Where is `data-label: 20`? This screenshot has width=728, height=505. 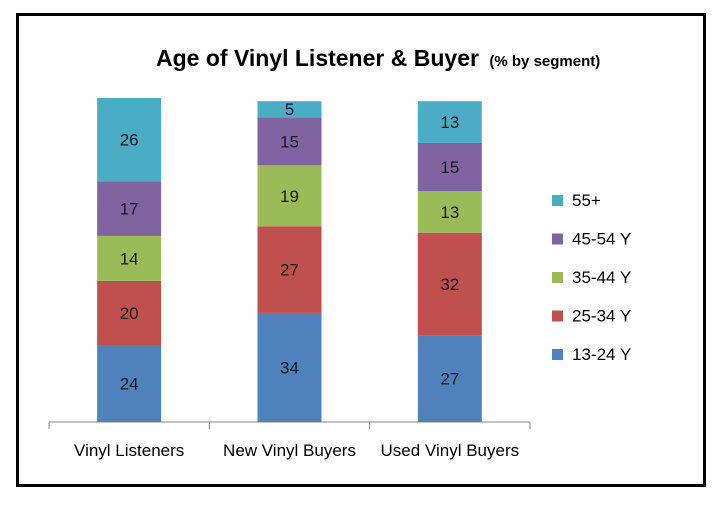 data-label: 20 is located at coordinates (129, 313).